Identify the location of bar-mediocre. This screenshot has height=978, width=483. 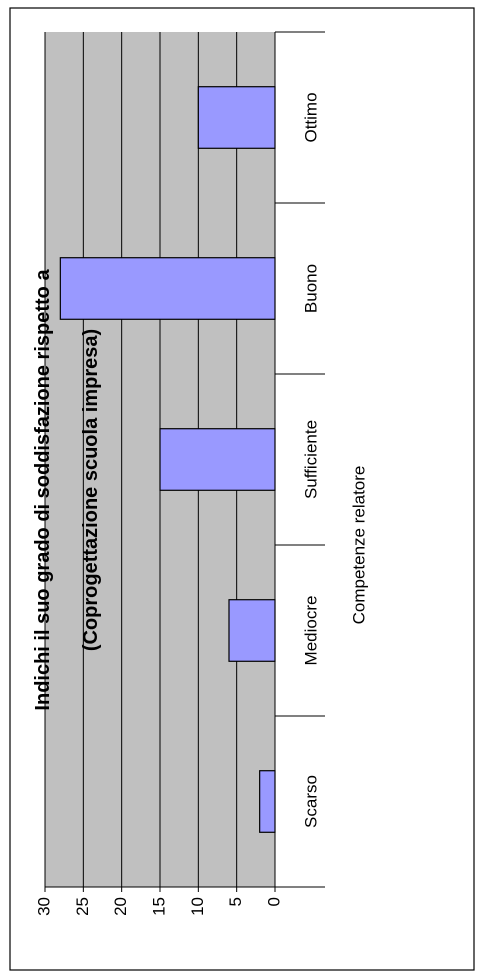
(252, 630).